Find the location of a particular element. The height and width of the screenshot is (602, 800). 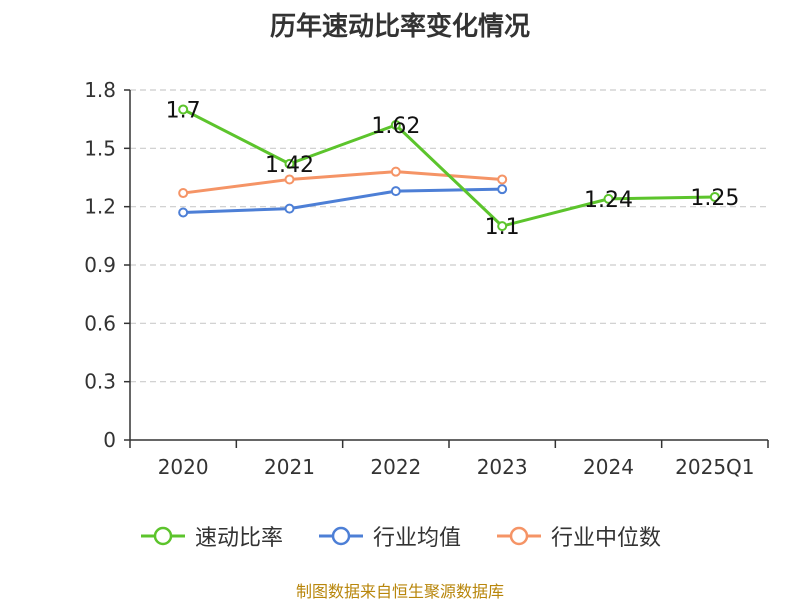

y-tick-label: 0.3 is located at coordinates (100, 382).